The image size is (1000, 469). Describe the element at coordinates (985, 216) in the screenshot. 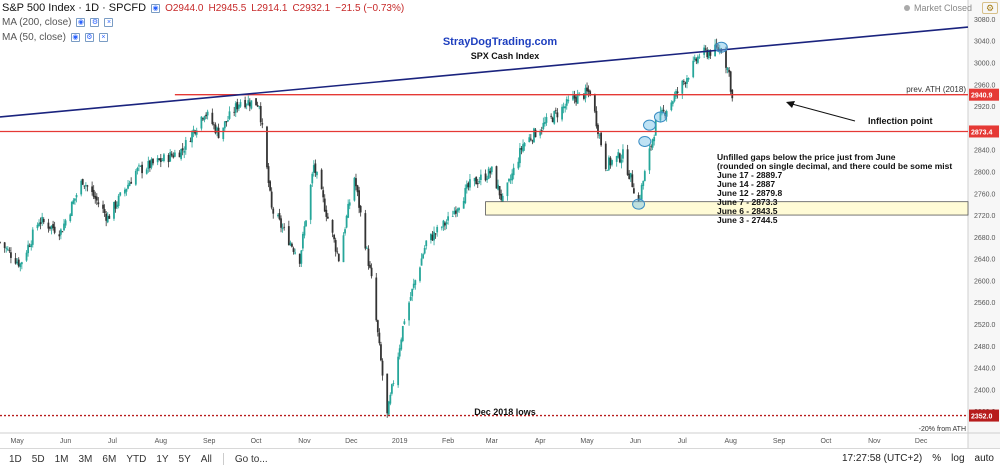

I see `y-tick-label: 2720.0` at that location.